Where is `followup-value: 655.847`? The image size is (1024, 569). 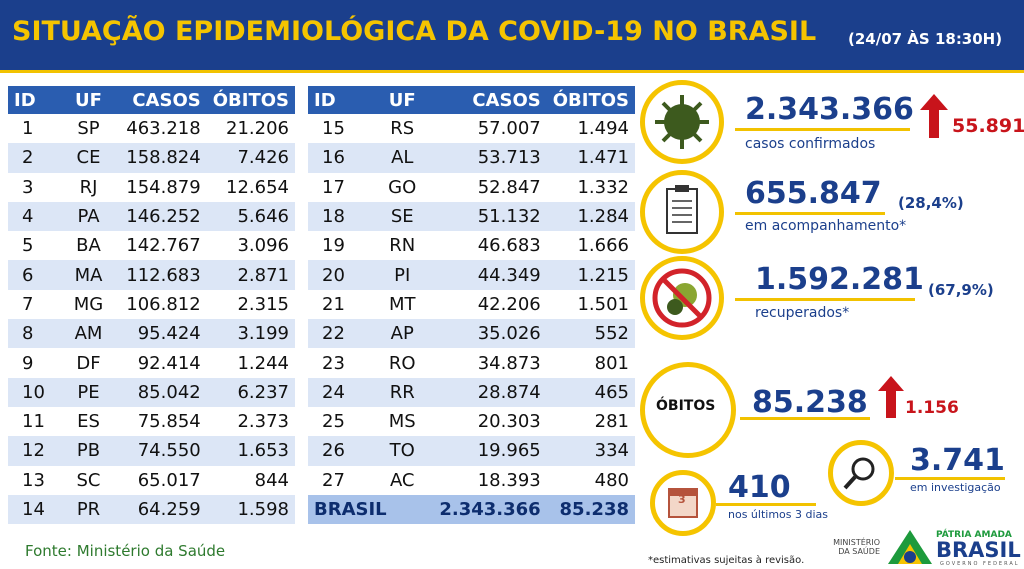 followup-value: 655.847 is located at coordinates (813, 193).